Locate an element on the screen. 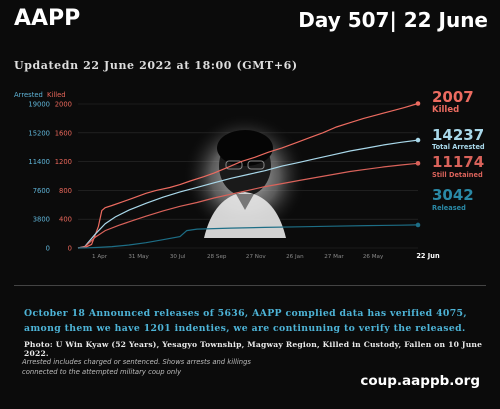 This screenshot has height=409, width=500. y-right-tick-label: 400 is located at coordinates (65, 220).